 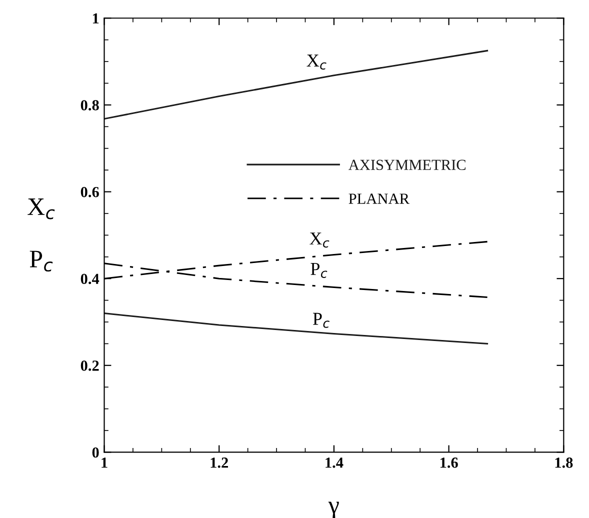 I want to click on y-tick-label: 0.8, so click(x=89, y=105).